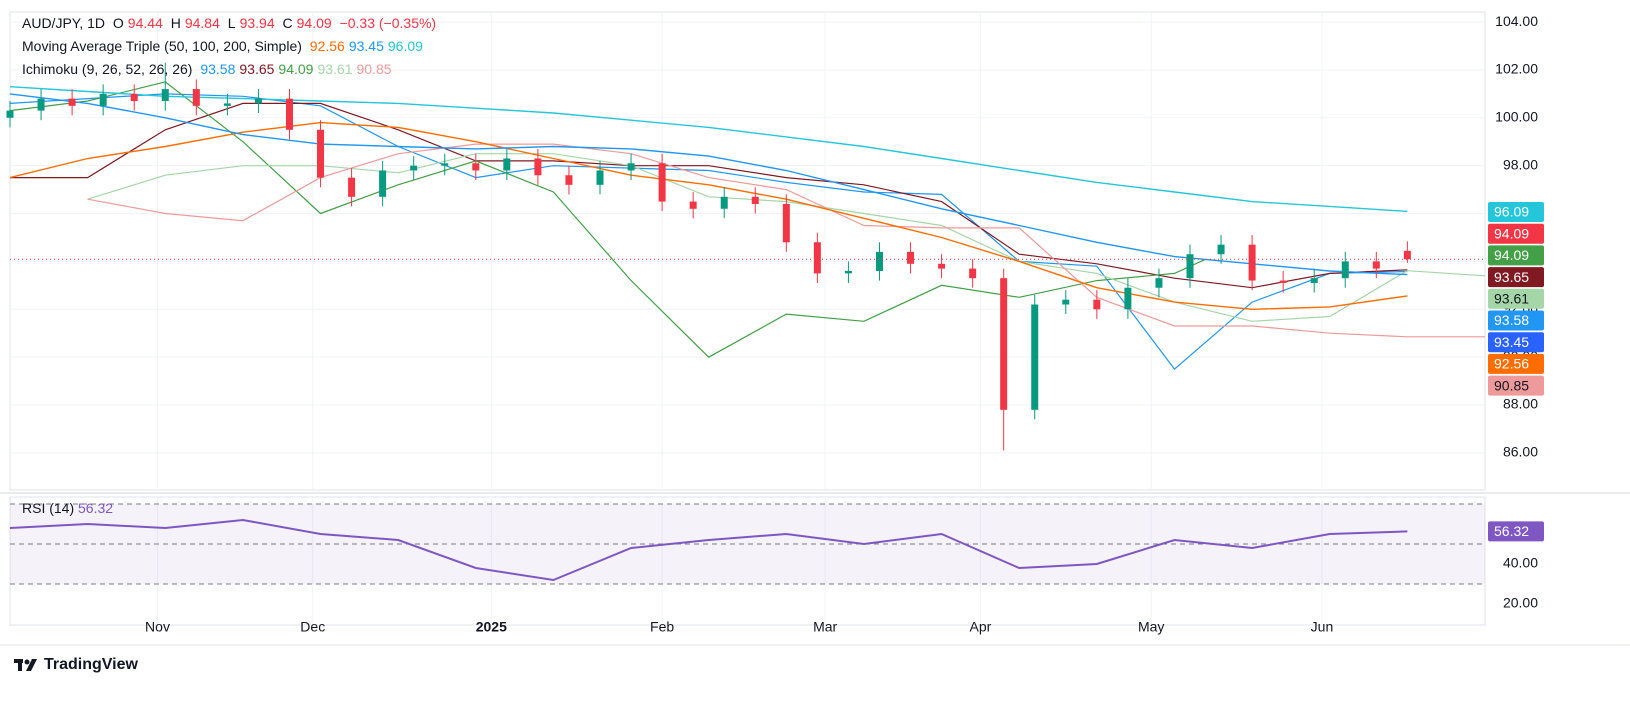 The image size is (1630, 716). What do you see at coordinates (287, 23) in the screenshot?
I see `ohlc-letter: C` at bounding box center [287, 23].